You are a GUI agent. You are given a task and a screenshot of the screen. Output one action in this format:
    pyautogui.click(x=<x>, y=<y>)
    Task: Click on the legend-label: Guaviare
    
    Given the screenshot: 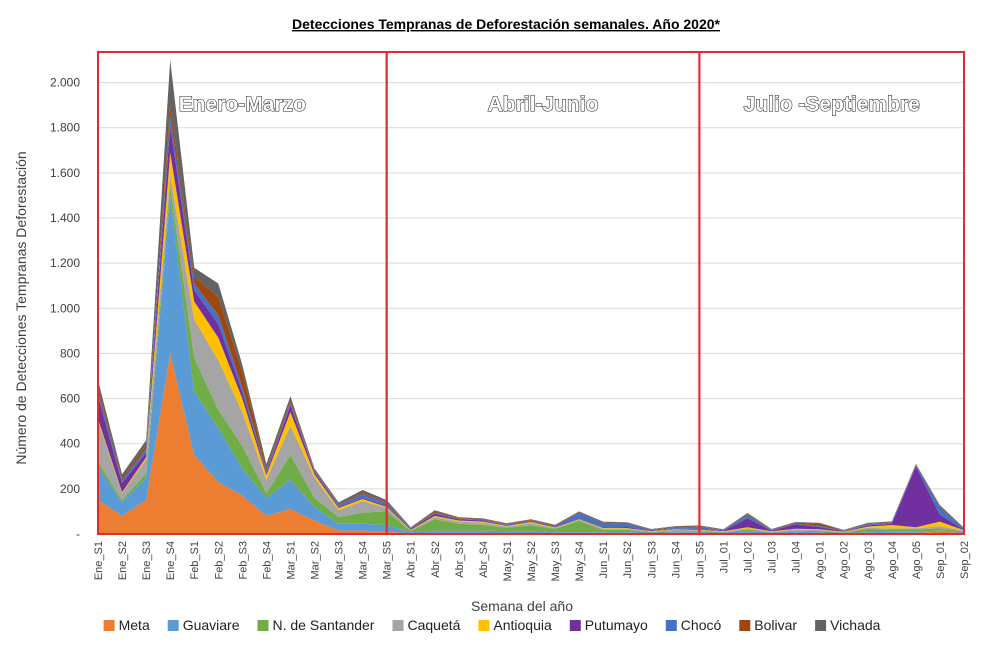 What is the action you would take?
    pyautogui.click(x=211, y=625)
    